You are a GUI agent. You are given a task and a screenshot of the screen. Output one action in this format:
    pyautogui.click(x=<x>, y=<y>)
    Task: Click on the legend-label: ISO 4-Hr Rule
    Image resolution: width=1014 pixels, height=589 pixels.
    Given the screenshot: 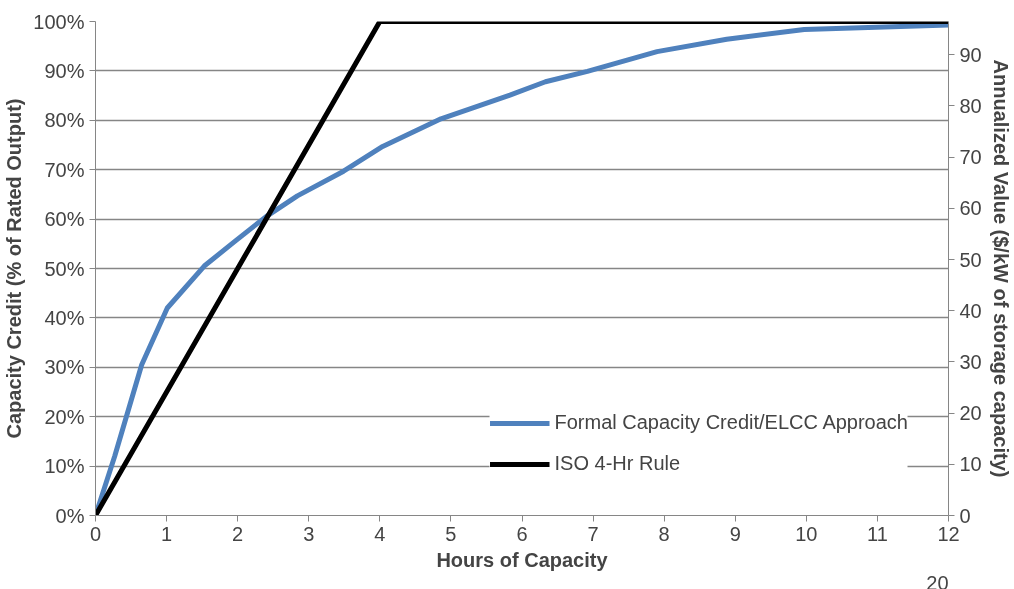 What is the action you would take?
    pyautogui.click(x=617, y=463)
    